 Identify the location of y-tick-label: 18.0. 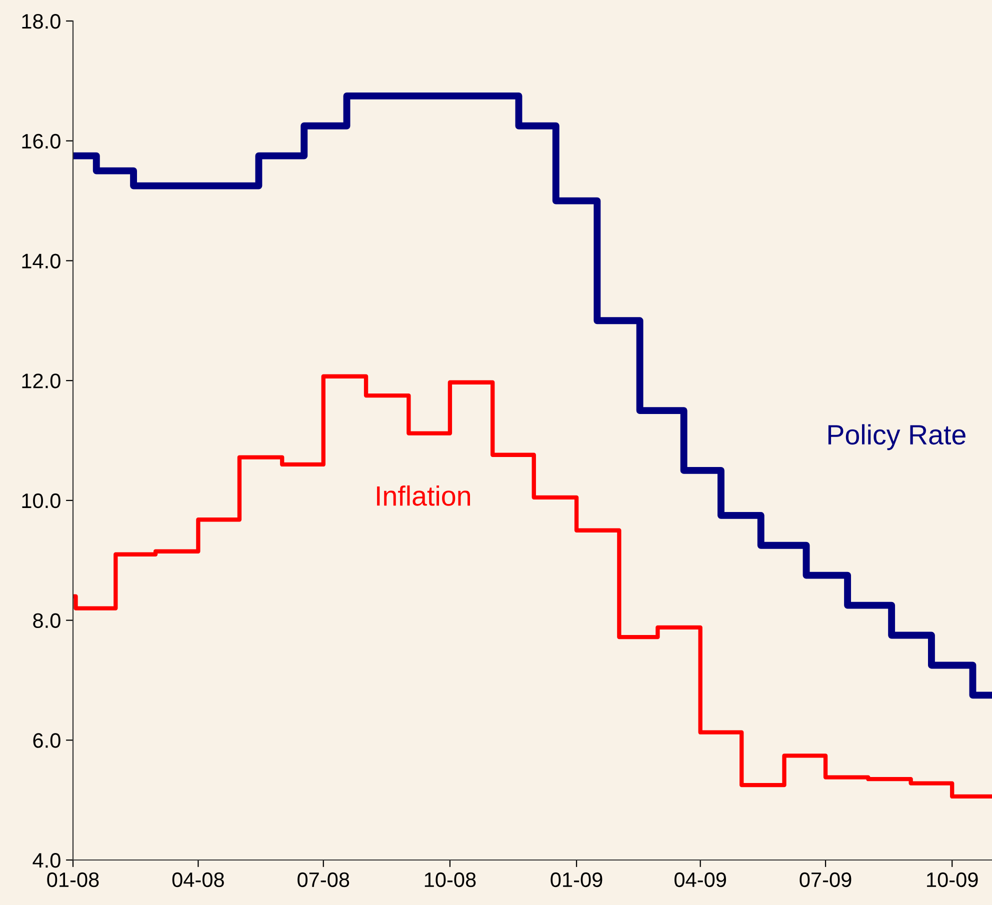
(41, 21).